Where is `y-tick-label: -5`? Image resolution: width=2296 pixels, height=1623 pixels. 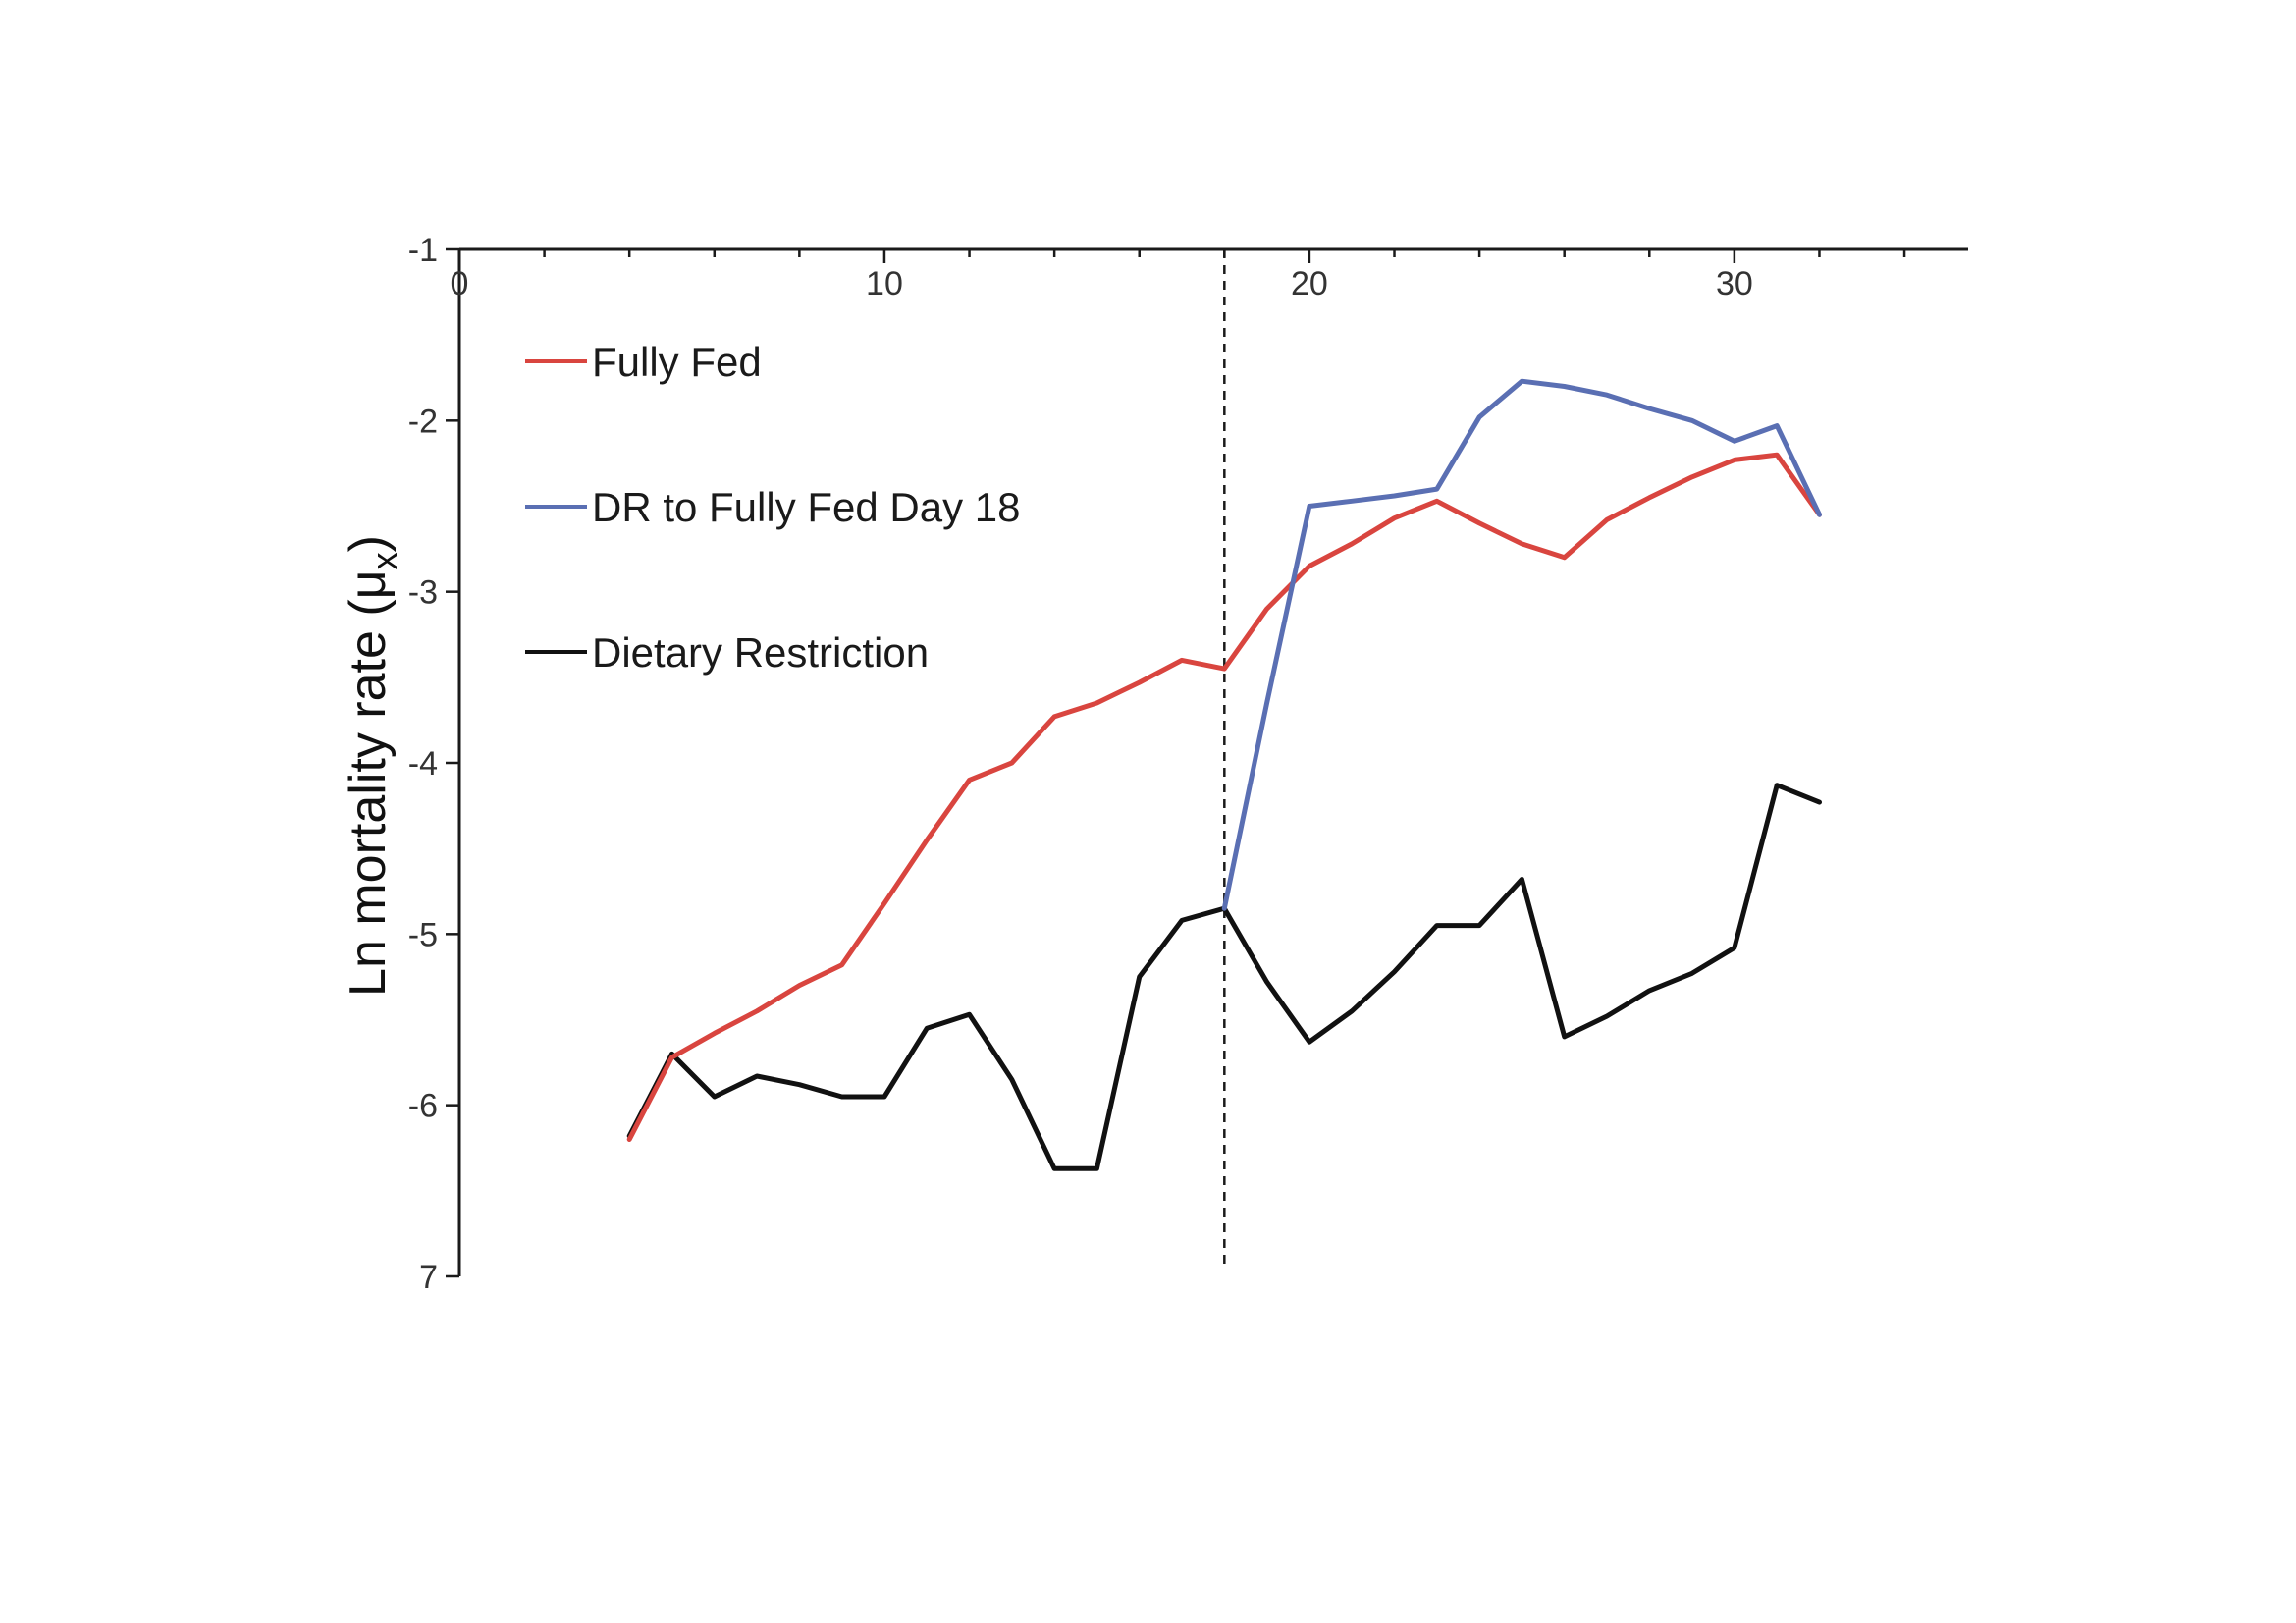
y-tick-label: -5 is located at coordinates (423, 934).